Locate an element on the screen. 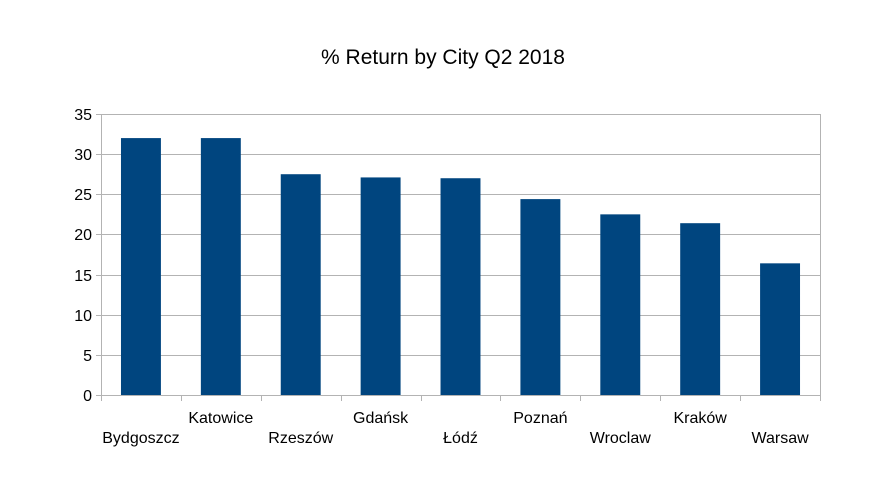  y-tick-label: 35 is located at coordinates (83, 115).